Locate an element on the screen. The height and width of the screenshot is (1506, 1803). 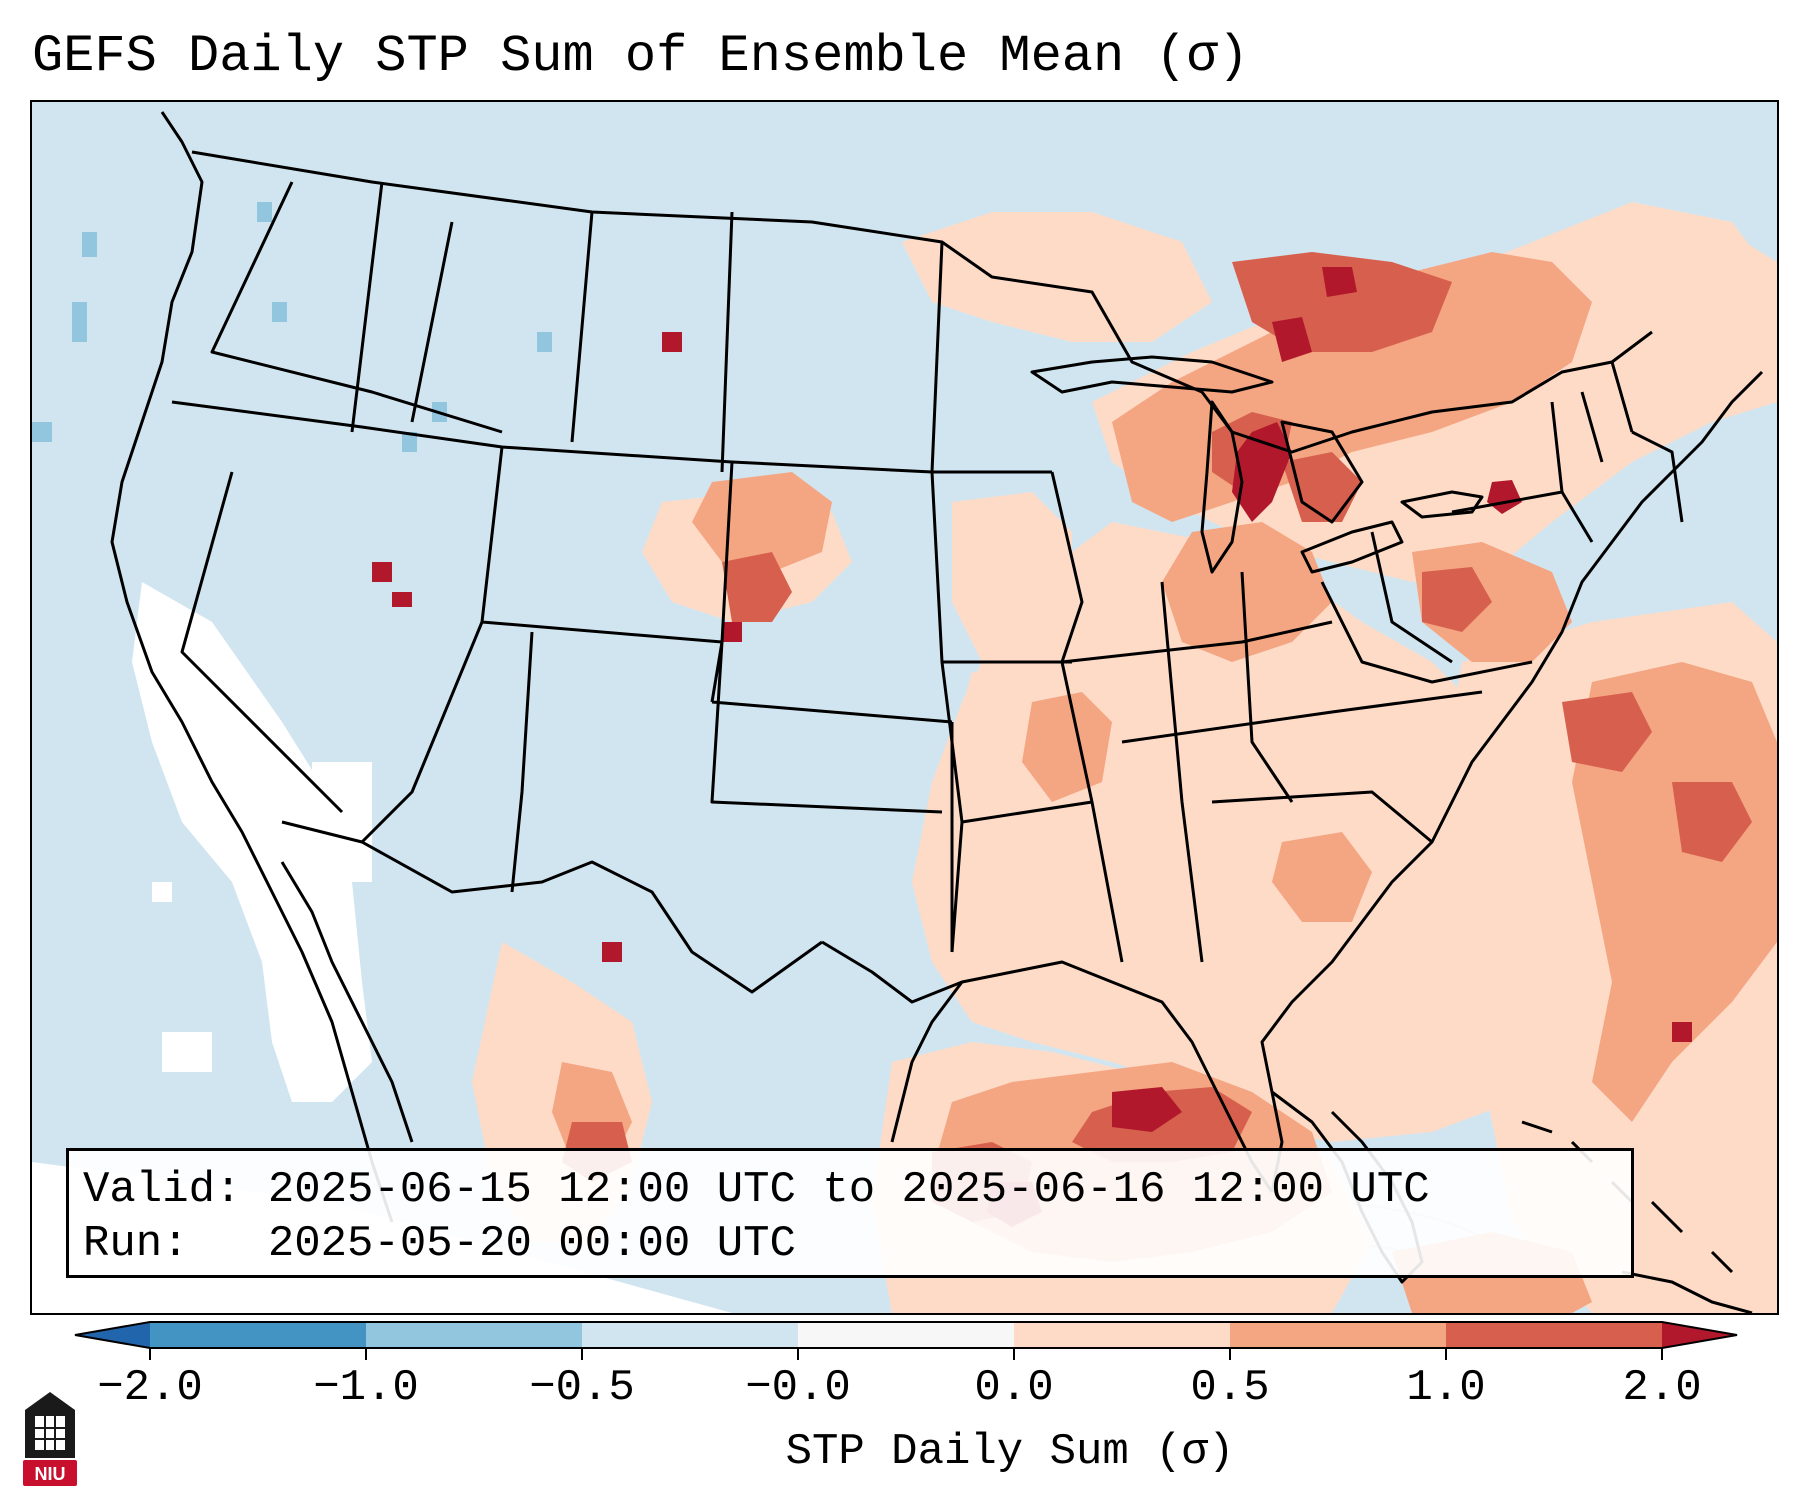
colorbar is located at coordinates (906, 1340).